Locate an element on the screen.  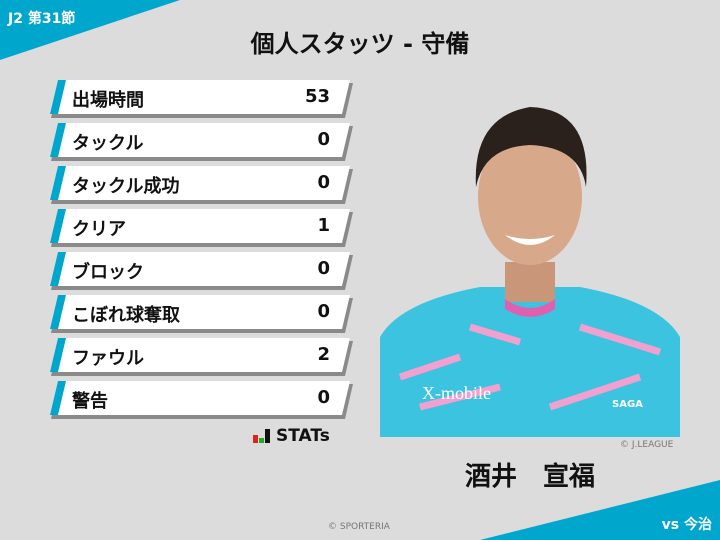
stats-logo-text: STATs is located at coordinates (303, 436).